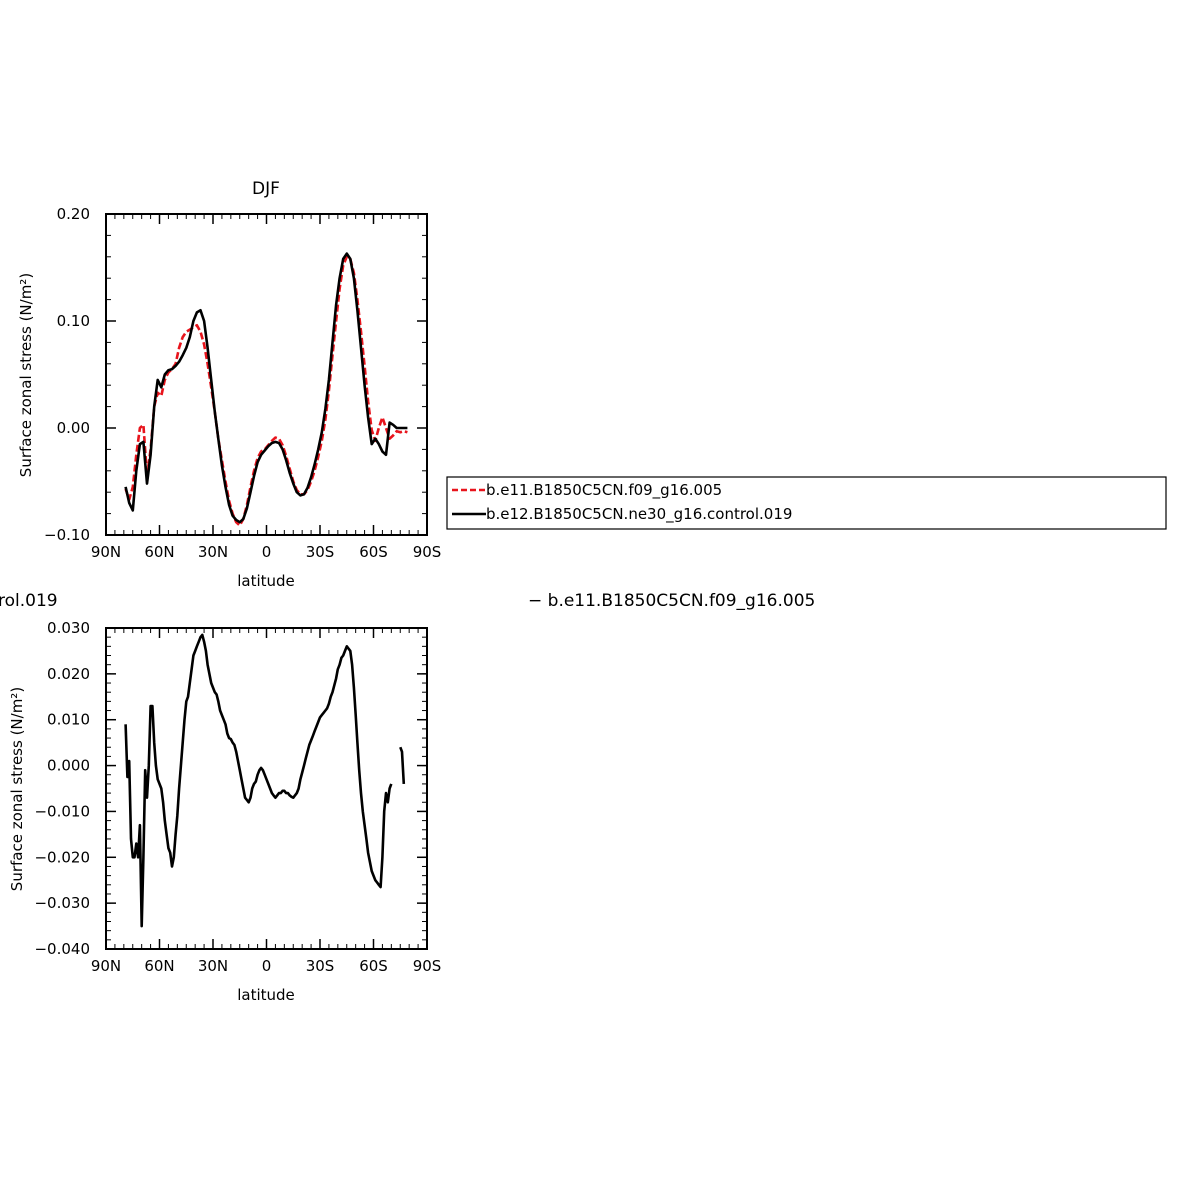 The height and width of the screenshot is (1181, 1184). I want to click on bottom-xtick-label: 30N, so click(213, 966).